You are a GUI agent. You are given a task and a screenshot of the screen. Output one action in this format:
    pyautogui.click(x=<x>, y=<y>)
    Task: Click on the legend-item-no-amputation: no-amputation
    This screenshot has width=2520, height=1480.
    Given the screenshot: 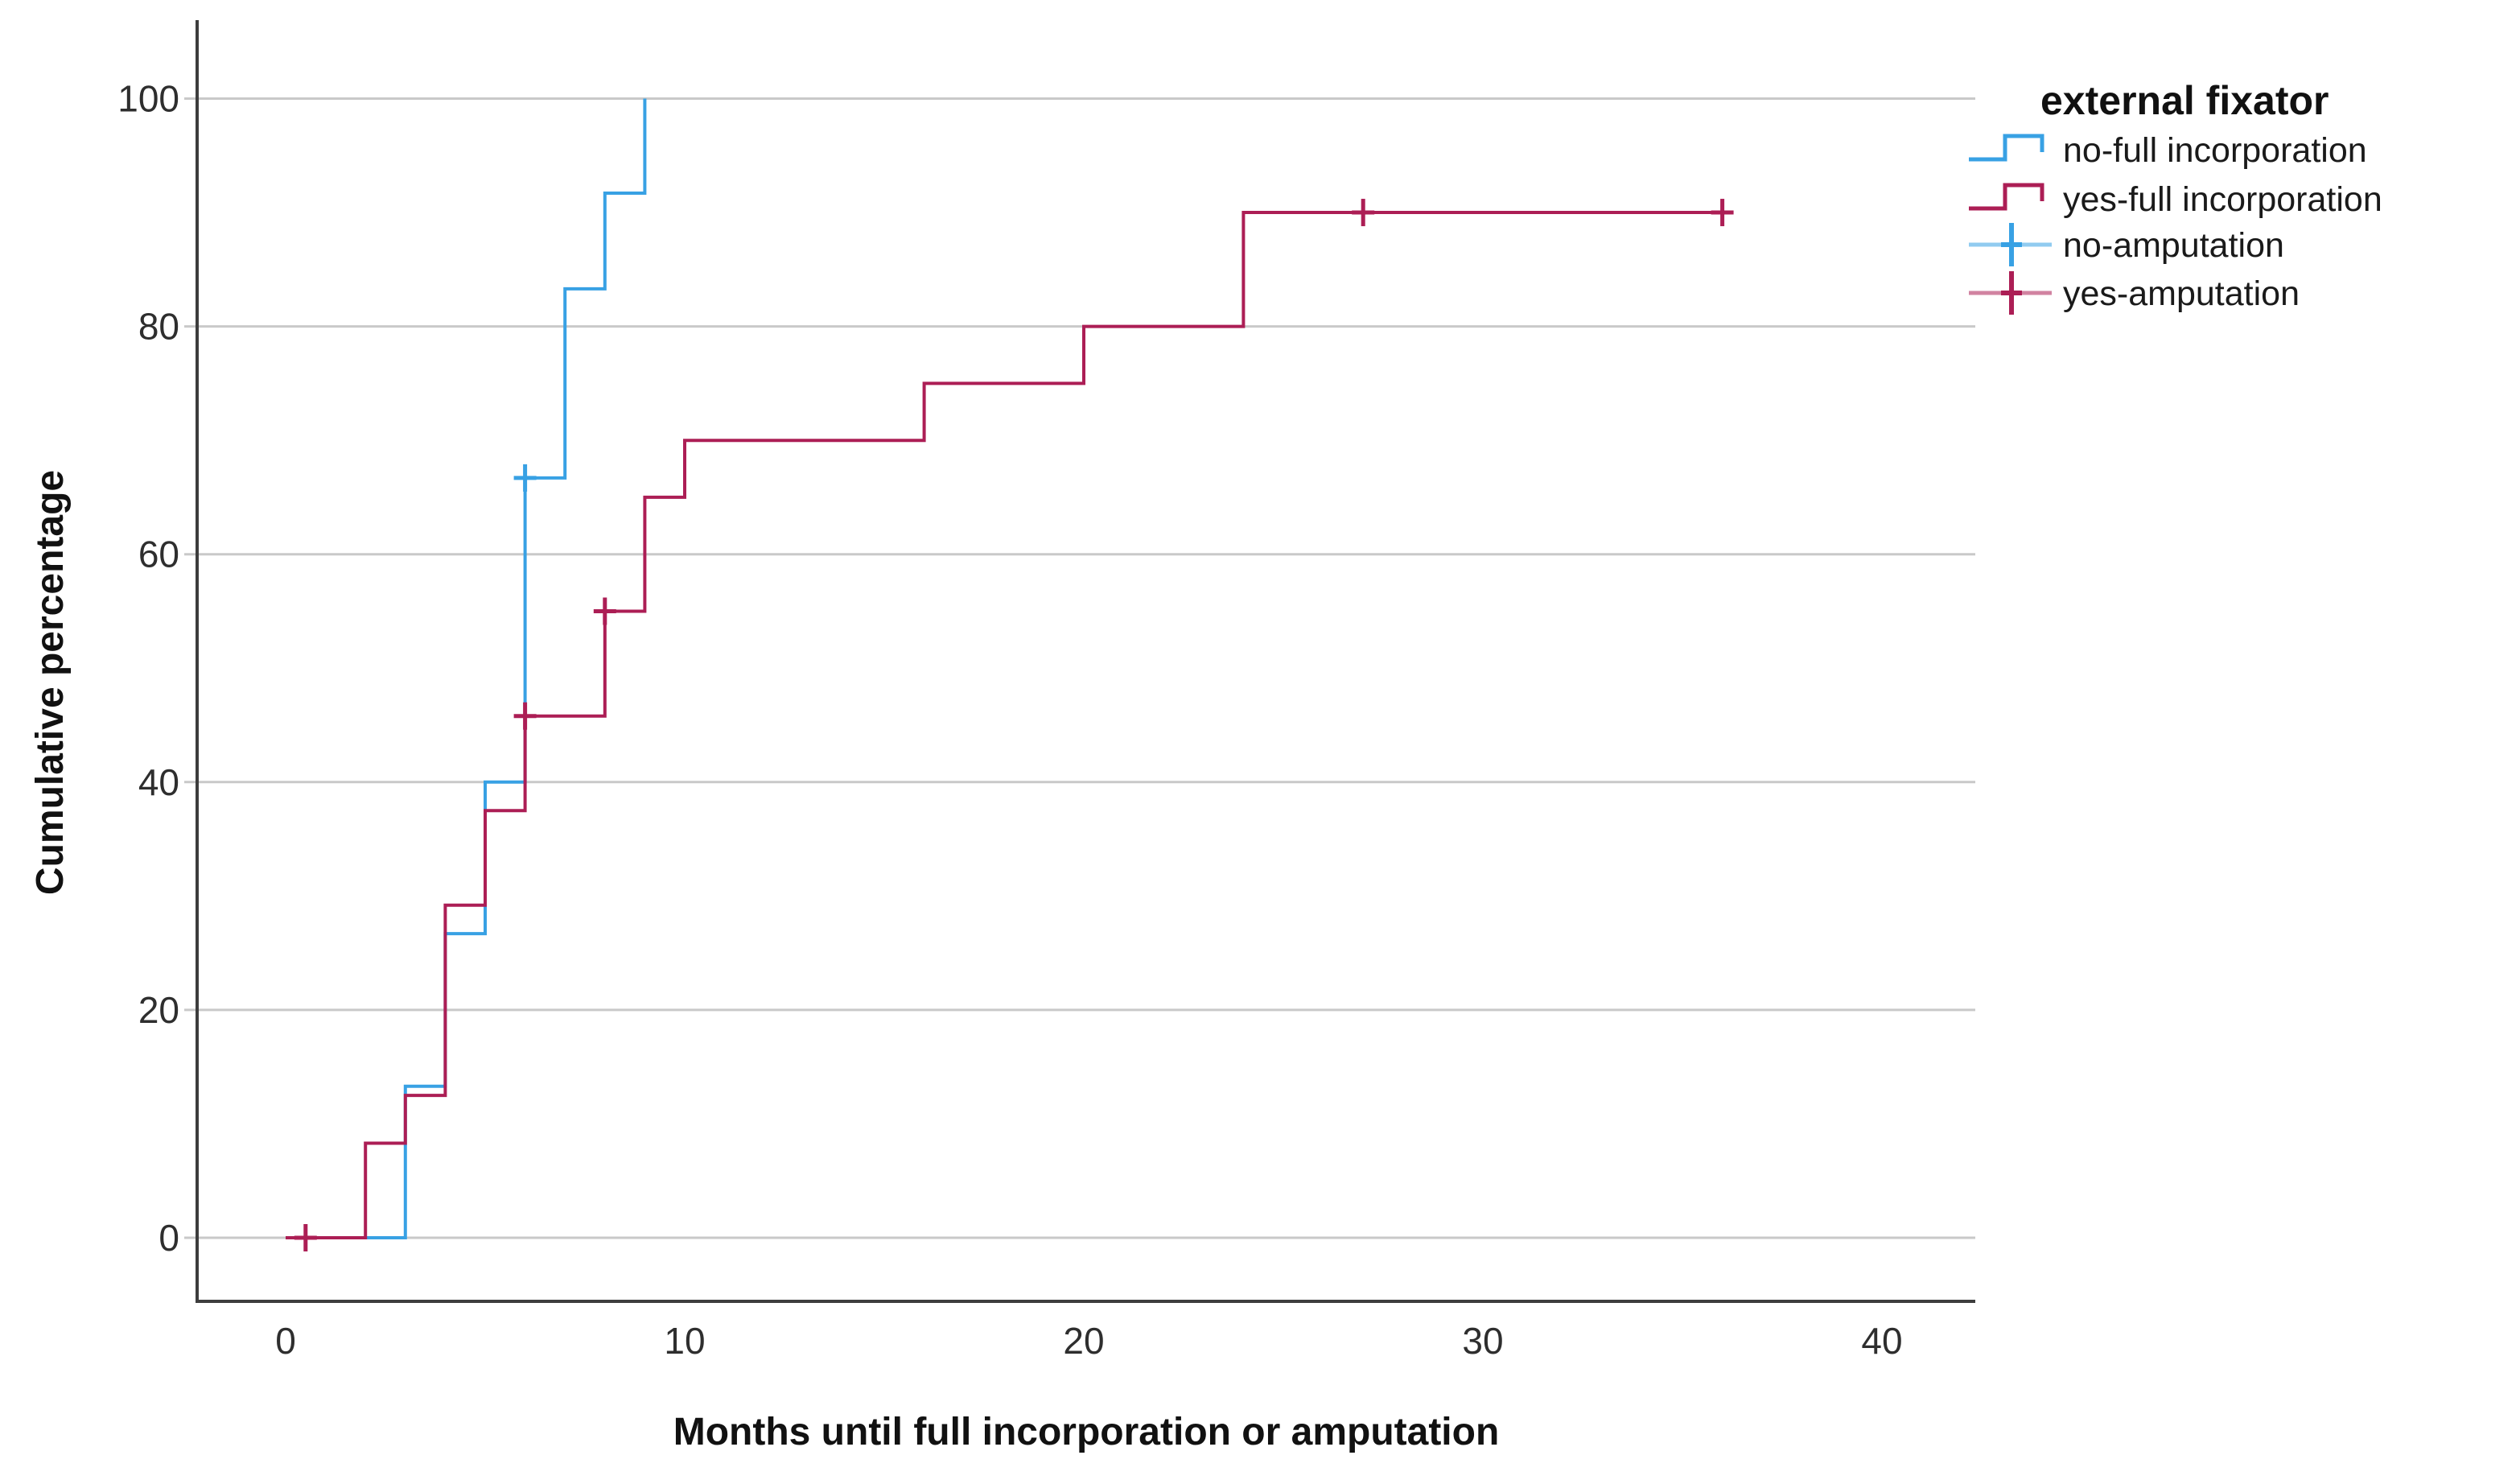 What is the action you would take?
    pyautogui.click(x=2126, y=244)
    